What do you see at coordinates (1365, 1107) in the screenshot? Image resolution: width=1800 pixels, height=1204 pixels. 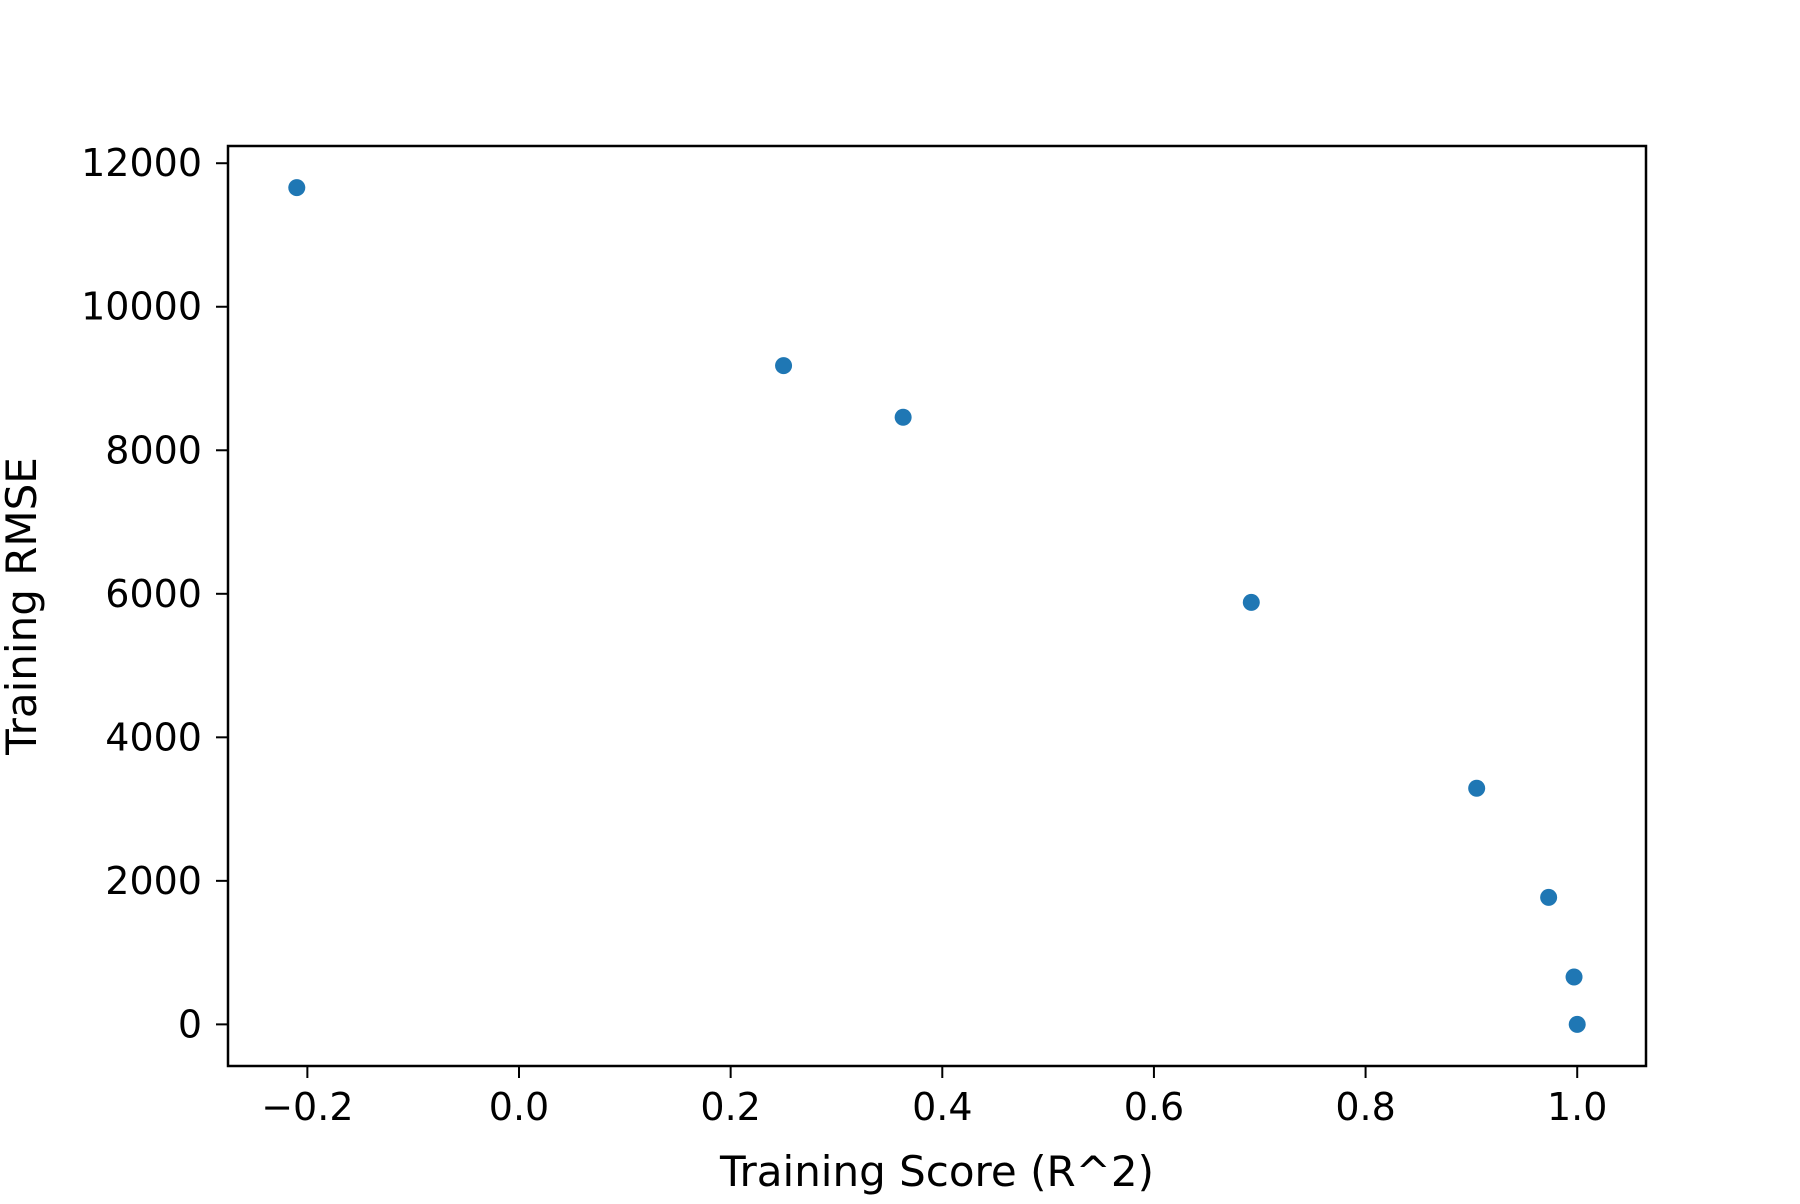 I see `x-tick-label: 0.8` at bounding box center [1365, 1107].